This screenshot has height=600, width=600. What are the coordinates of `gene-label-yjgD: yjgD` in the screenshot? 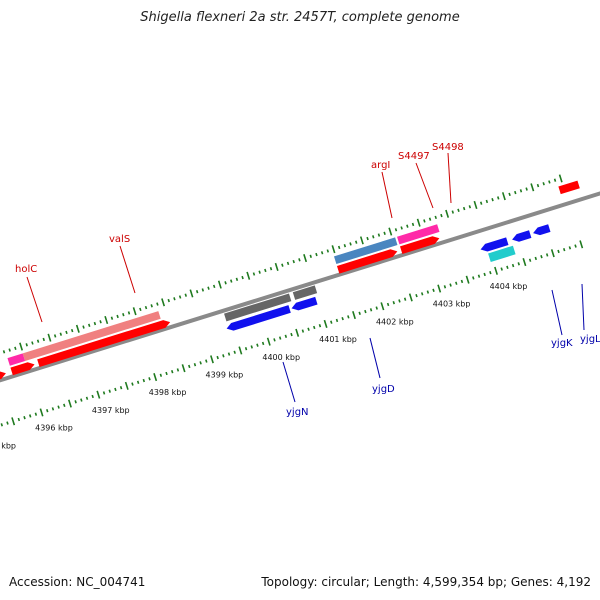 It's located at (383, 389).